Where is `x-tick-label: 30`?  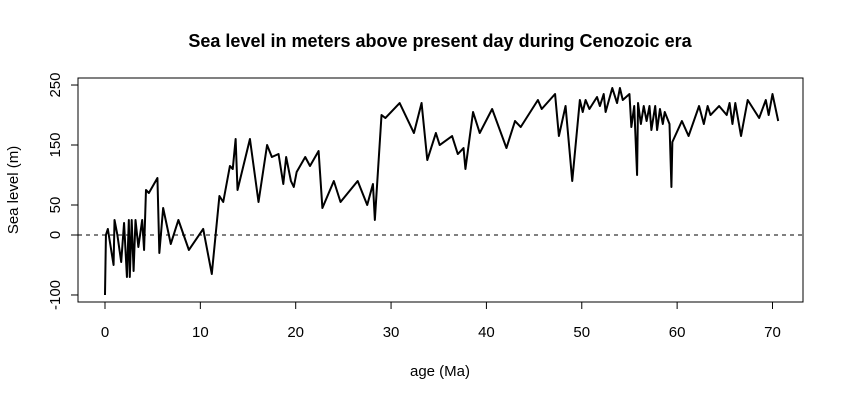
x-tick-label: 30 is located at coordinates (391, 332).